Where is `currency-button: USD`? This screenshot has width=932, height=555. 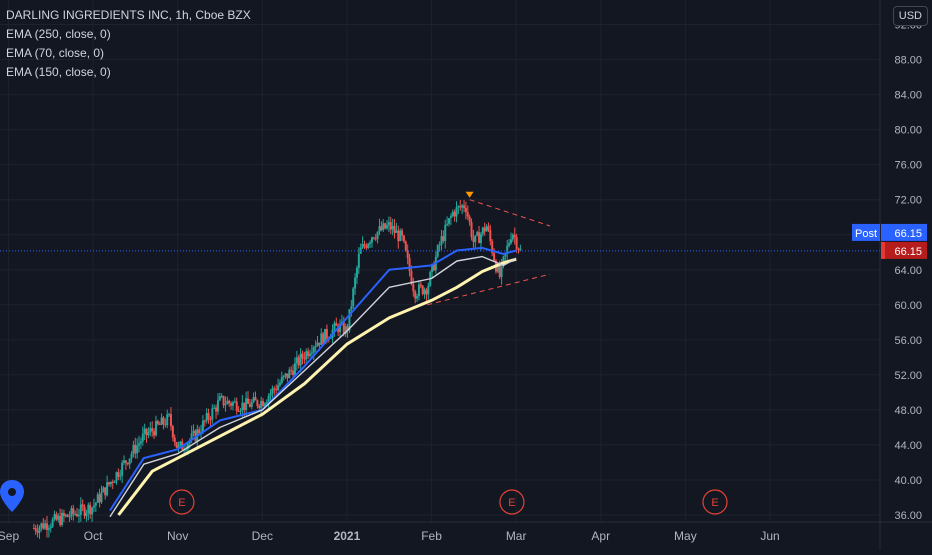 currency-button: USD is located at coordinates (910, 16).